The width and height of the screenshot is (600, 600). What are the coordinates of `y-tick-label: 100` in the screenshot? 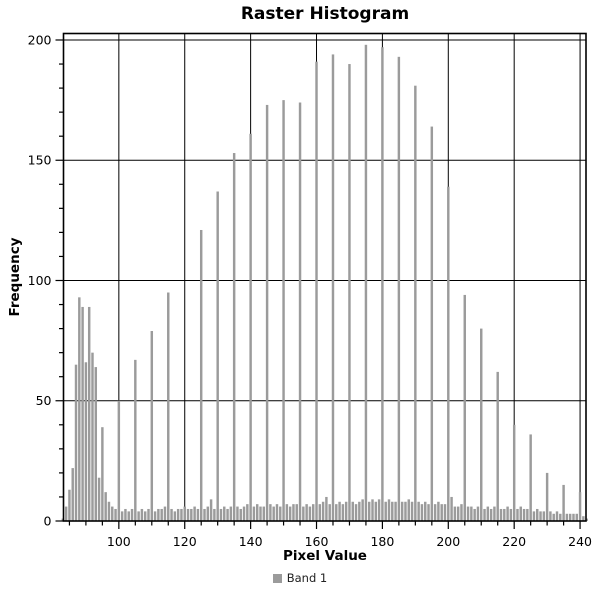 It's located at (40, 280).